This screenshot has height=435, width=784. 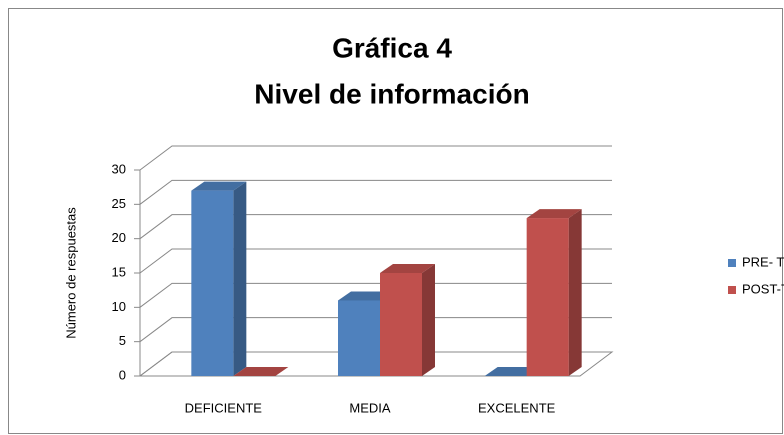 What do you see at coordinates (122, 340) in the screenshot?
I see `y-tick-label: 5` at bounding box center [122, 340].